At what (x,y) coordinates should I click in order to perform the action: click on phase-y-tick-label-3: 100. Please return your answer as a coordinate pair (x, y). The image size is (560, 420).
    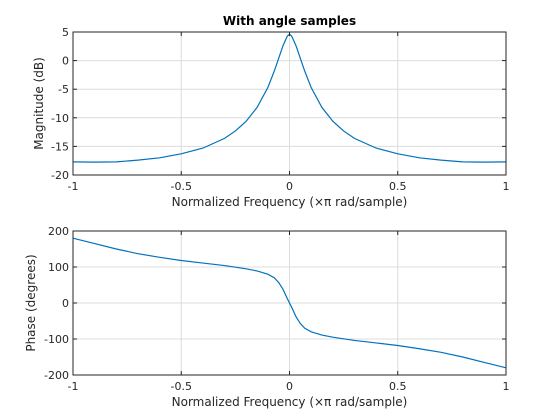
    Looking at the image, I should click on (58, 267).